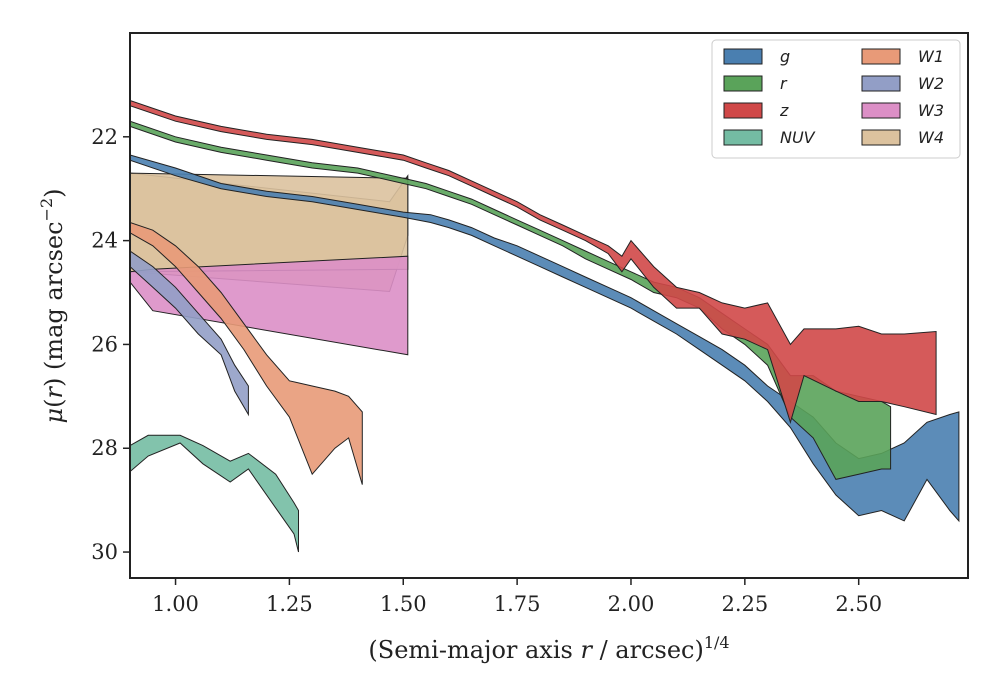 The image size is (1000, 700). Describe the element at coordinates (881, 137) in the screenshot. I see `legend-swatch-w4` at that location.